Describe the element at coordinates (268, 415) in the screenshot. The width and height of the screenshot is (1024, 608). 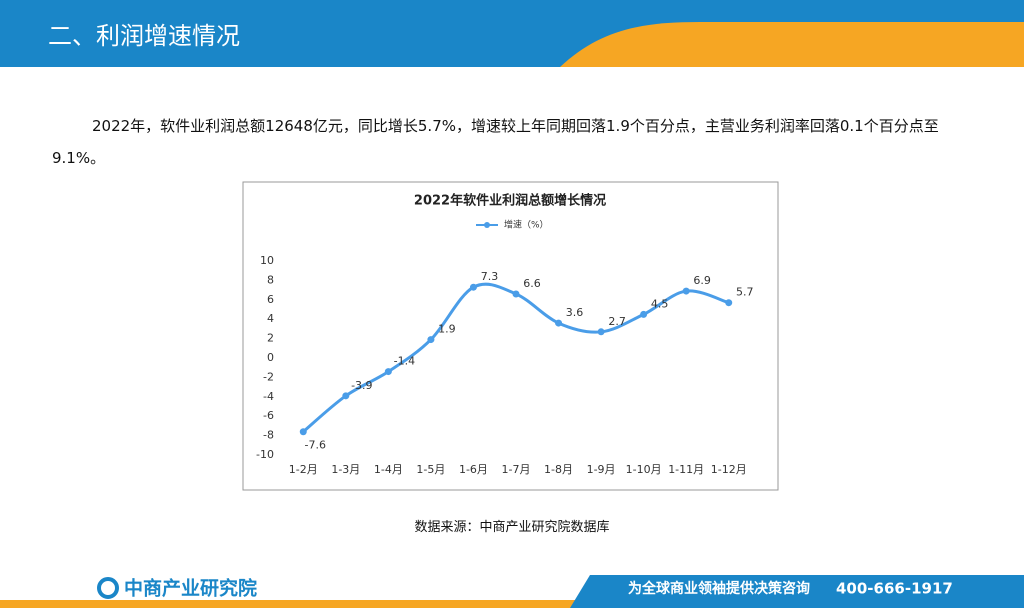
I see `y-tick-label: -6` at that location.